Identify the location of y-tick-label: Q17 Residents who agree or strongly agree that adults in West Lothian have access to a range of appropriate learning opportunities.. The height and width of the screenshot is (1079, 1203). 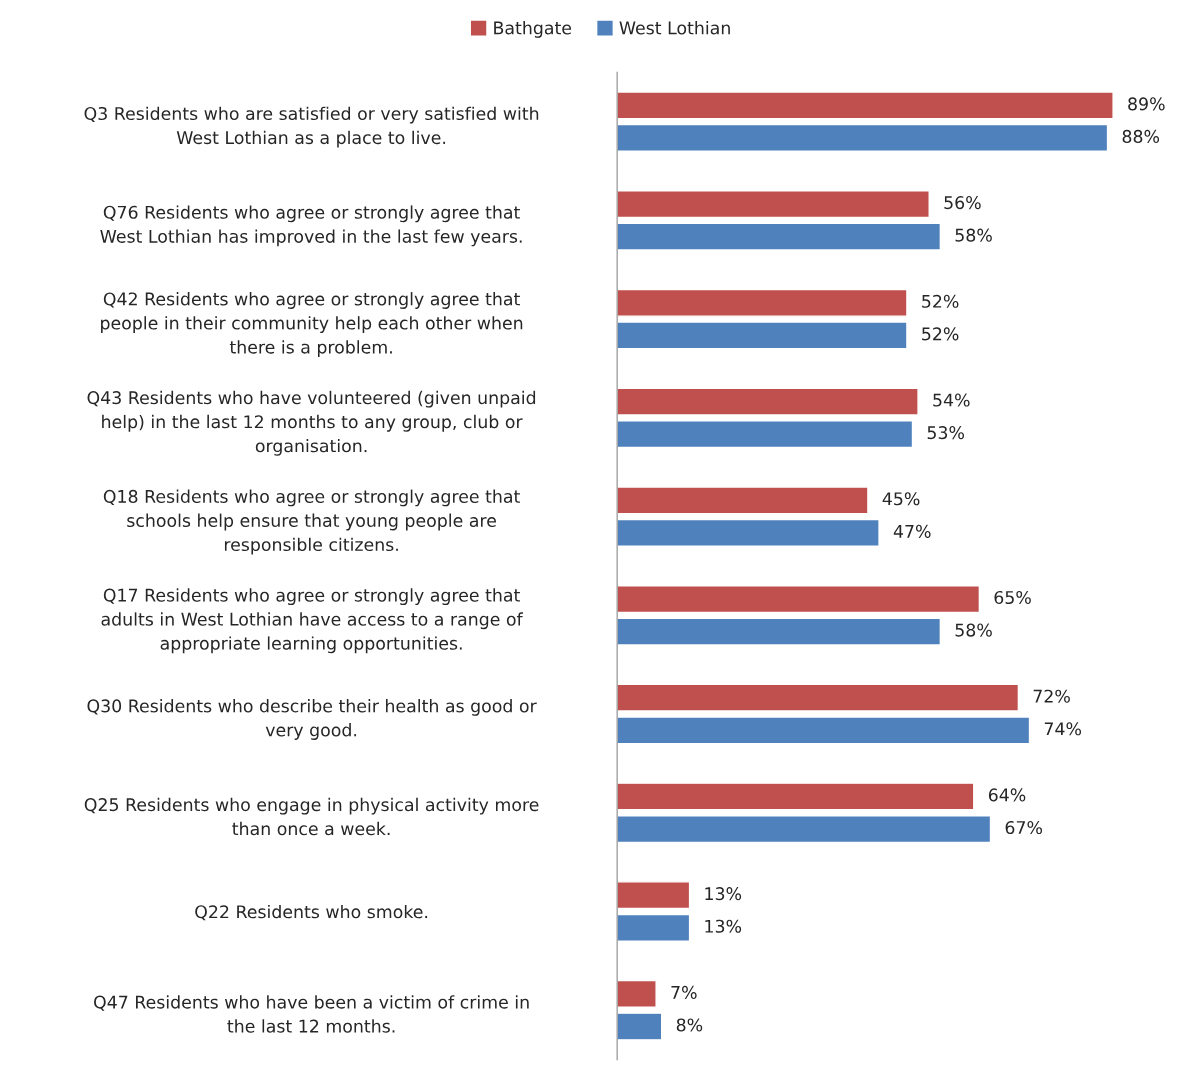
(312, 621).